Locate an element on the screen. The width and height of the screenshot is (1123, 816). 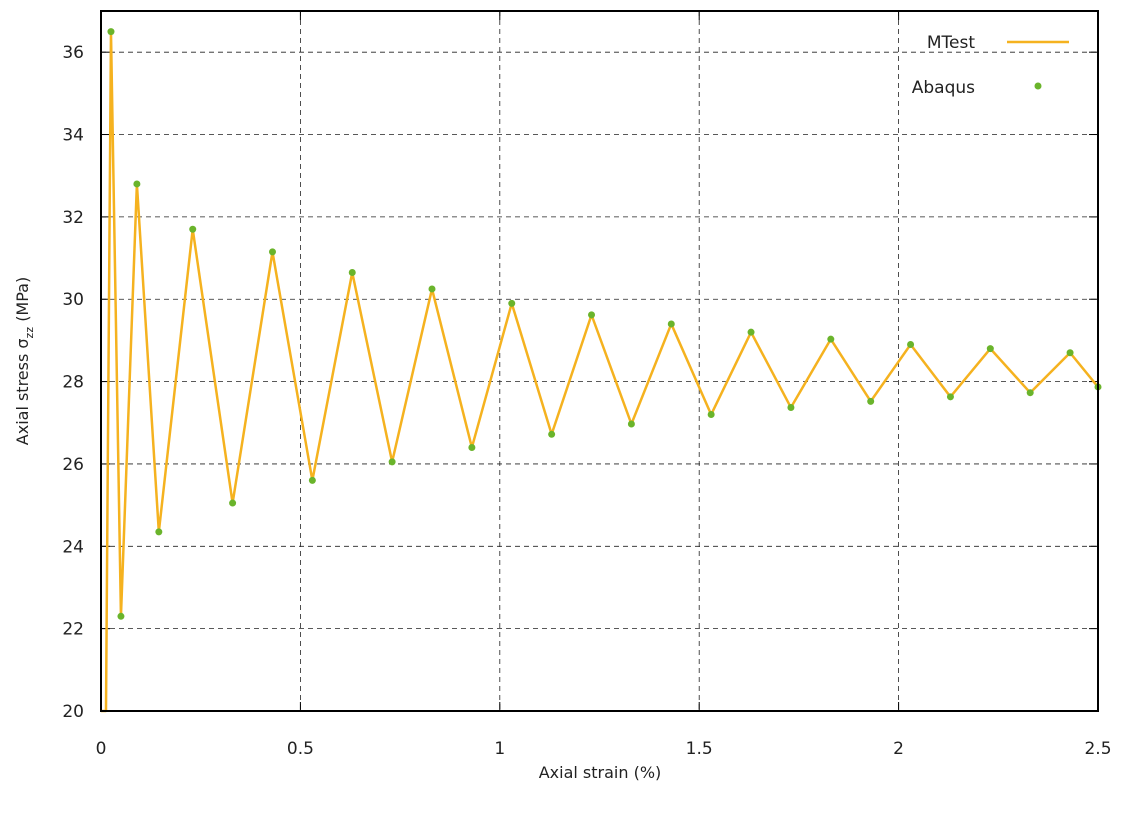
legend-marker-abaqus is located at coordinates (1038, 86).